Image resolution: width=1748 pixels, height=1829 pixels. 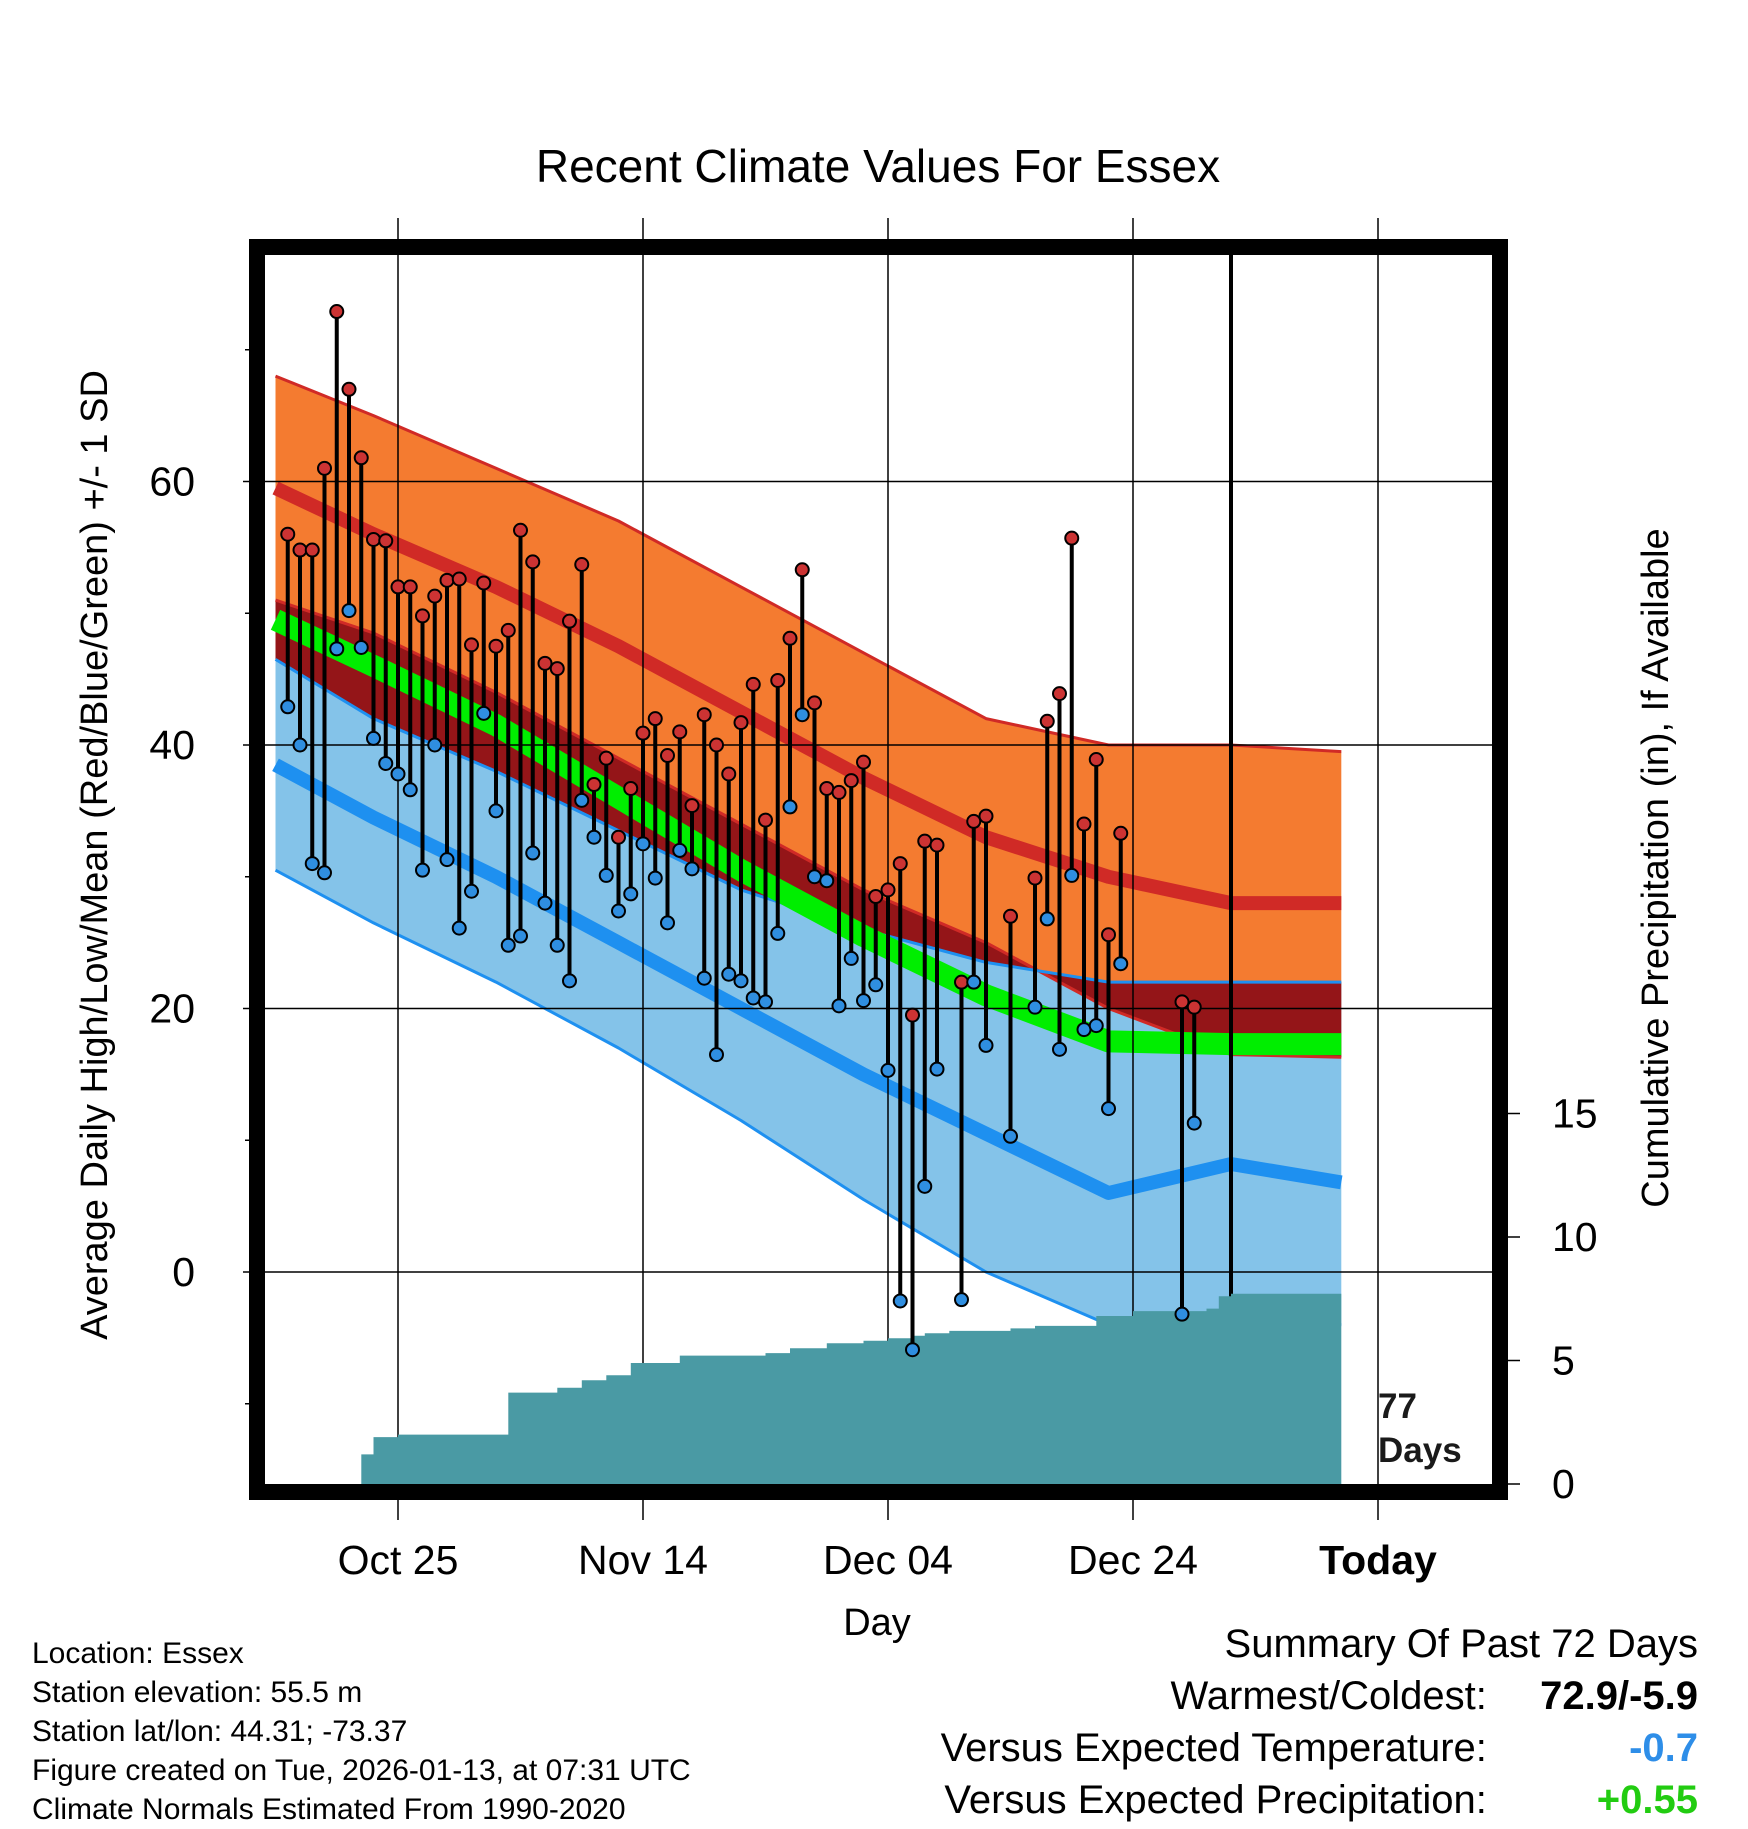 I want to click on summary-versus-precip: Versus Expected Precipitation: +0.55, so click(x=1319, y=1800).